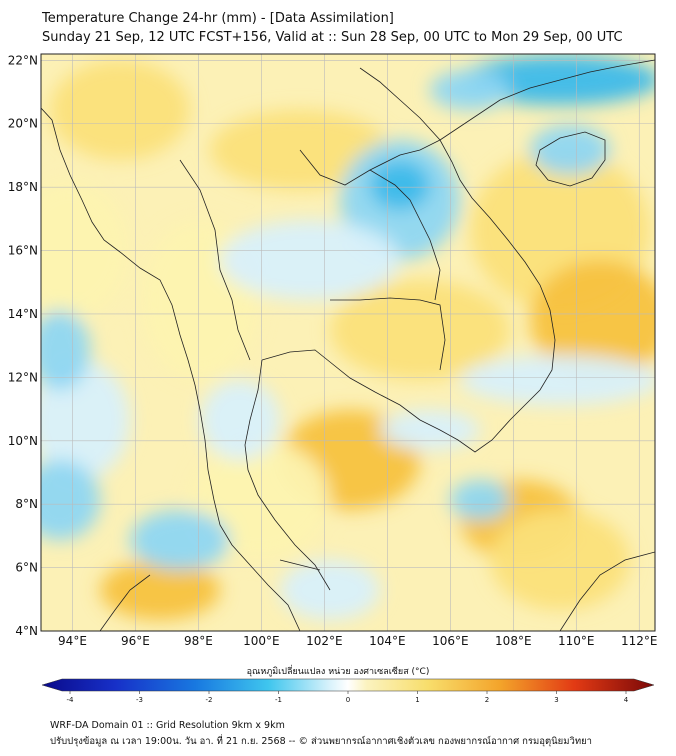  Describe the element at coordinates (607, 591) in the screenshot. I see `coastline-borneo` at that location.